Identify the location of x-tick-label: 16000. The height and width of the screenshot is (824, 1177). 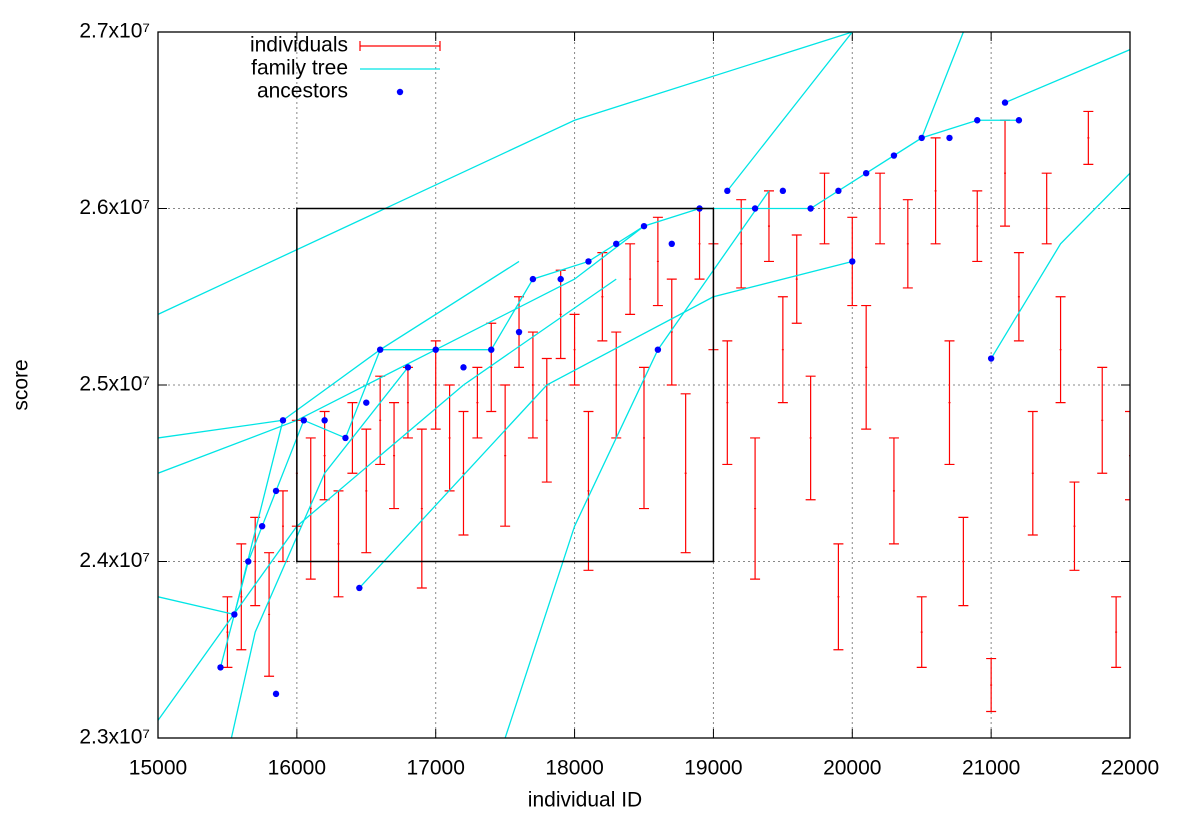
(297, 768).